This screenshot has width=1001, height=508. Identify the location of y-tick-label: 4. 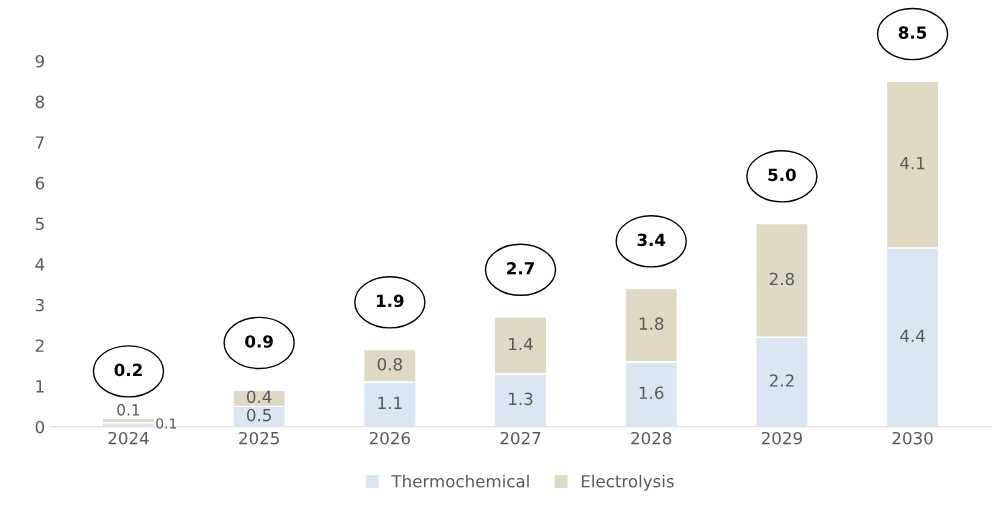
(40, 264).